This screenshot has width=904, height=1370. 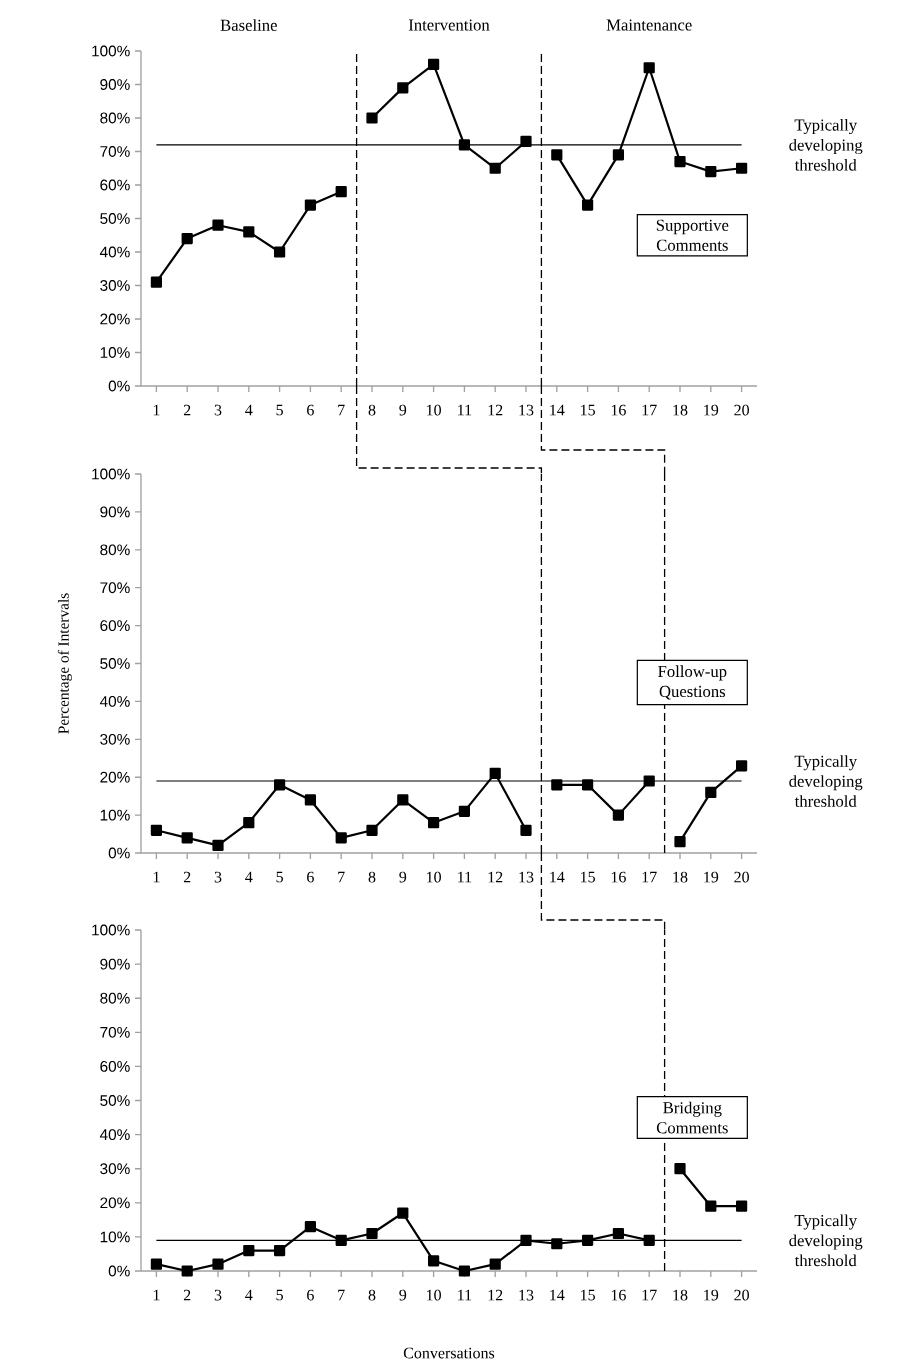 What do you see at coordinates (649, 25) in the screenshot?
I see `text: Maintenance` at bounding box center [649, 25].